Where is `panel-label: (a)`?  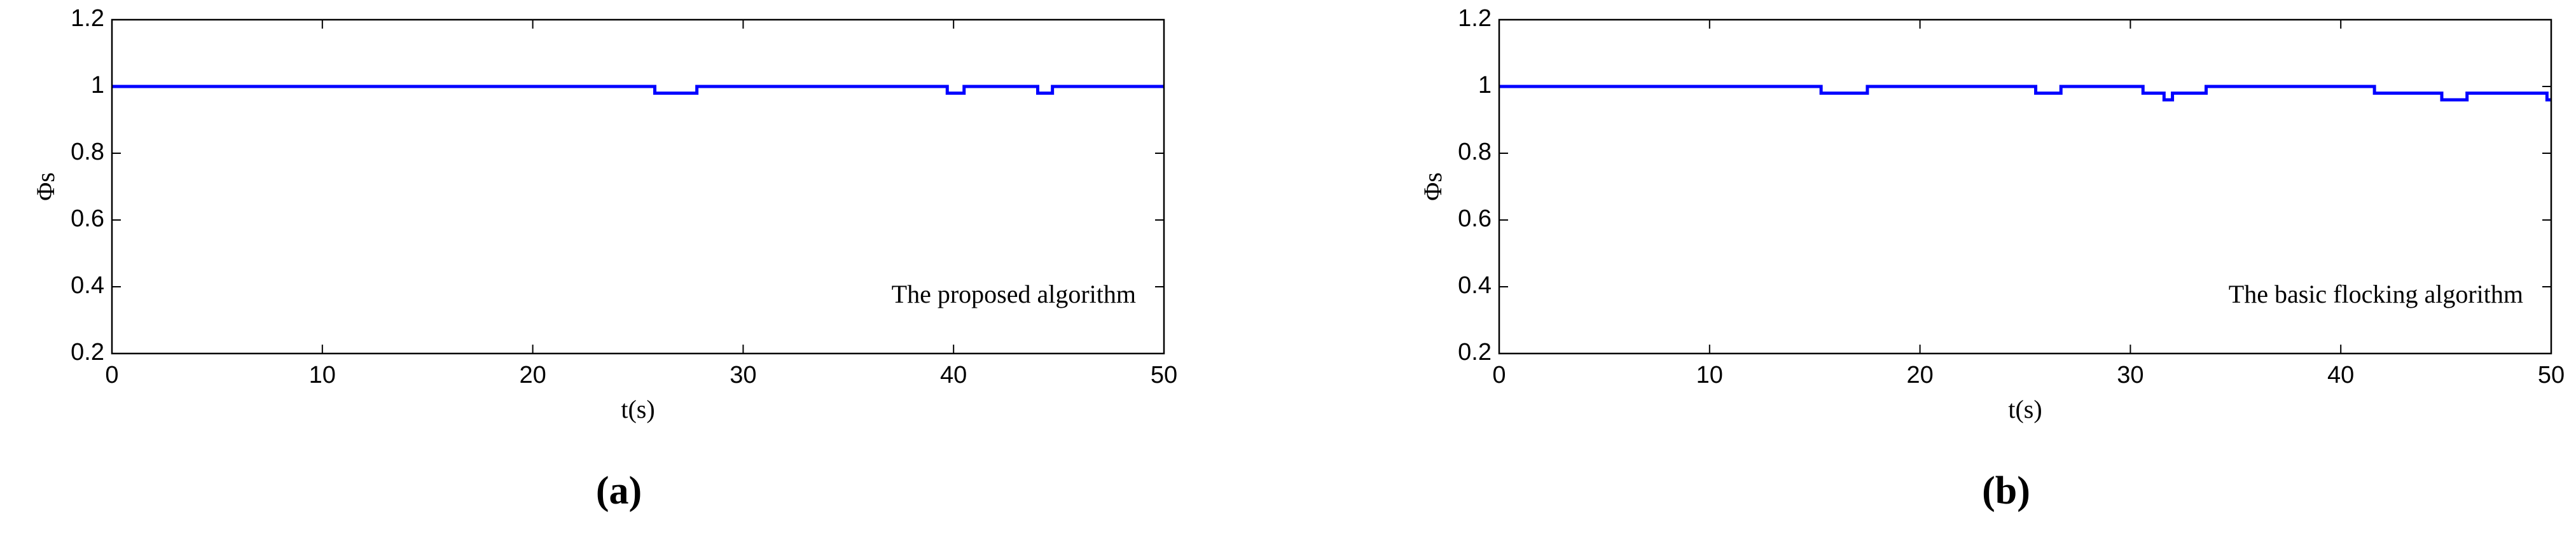
panel-label: (a) is located at coordinates (619, 490).